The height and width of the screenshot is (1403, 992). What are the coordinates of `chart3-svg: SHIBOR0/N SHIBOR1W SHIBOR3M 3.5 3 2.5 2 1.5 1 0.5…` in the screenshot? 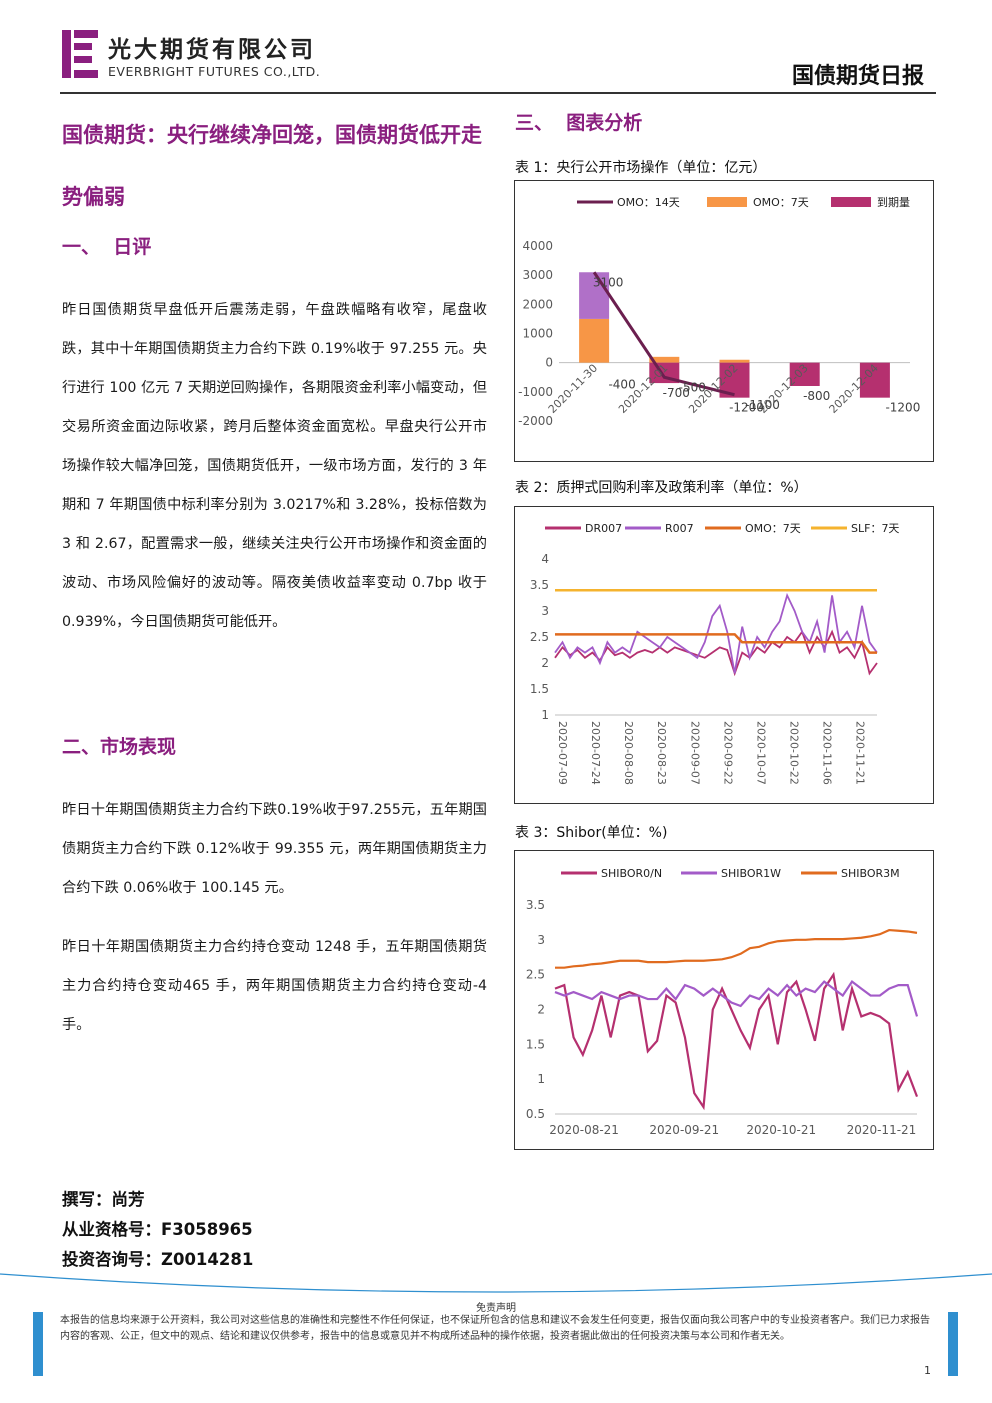 It's located at (722, 1002).